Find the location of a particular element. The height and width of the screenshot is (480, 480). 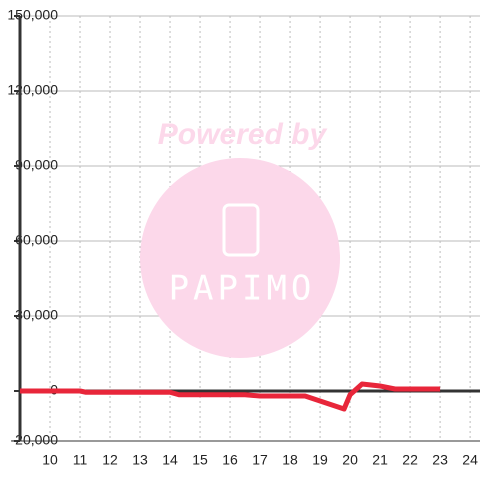

y-tick-label: 120,000 is located at coordinates (32, 90).